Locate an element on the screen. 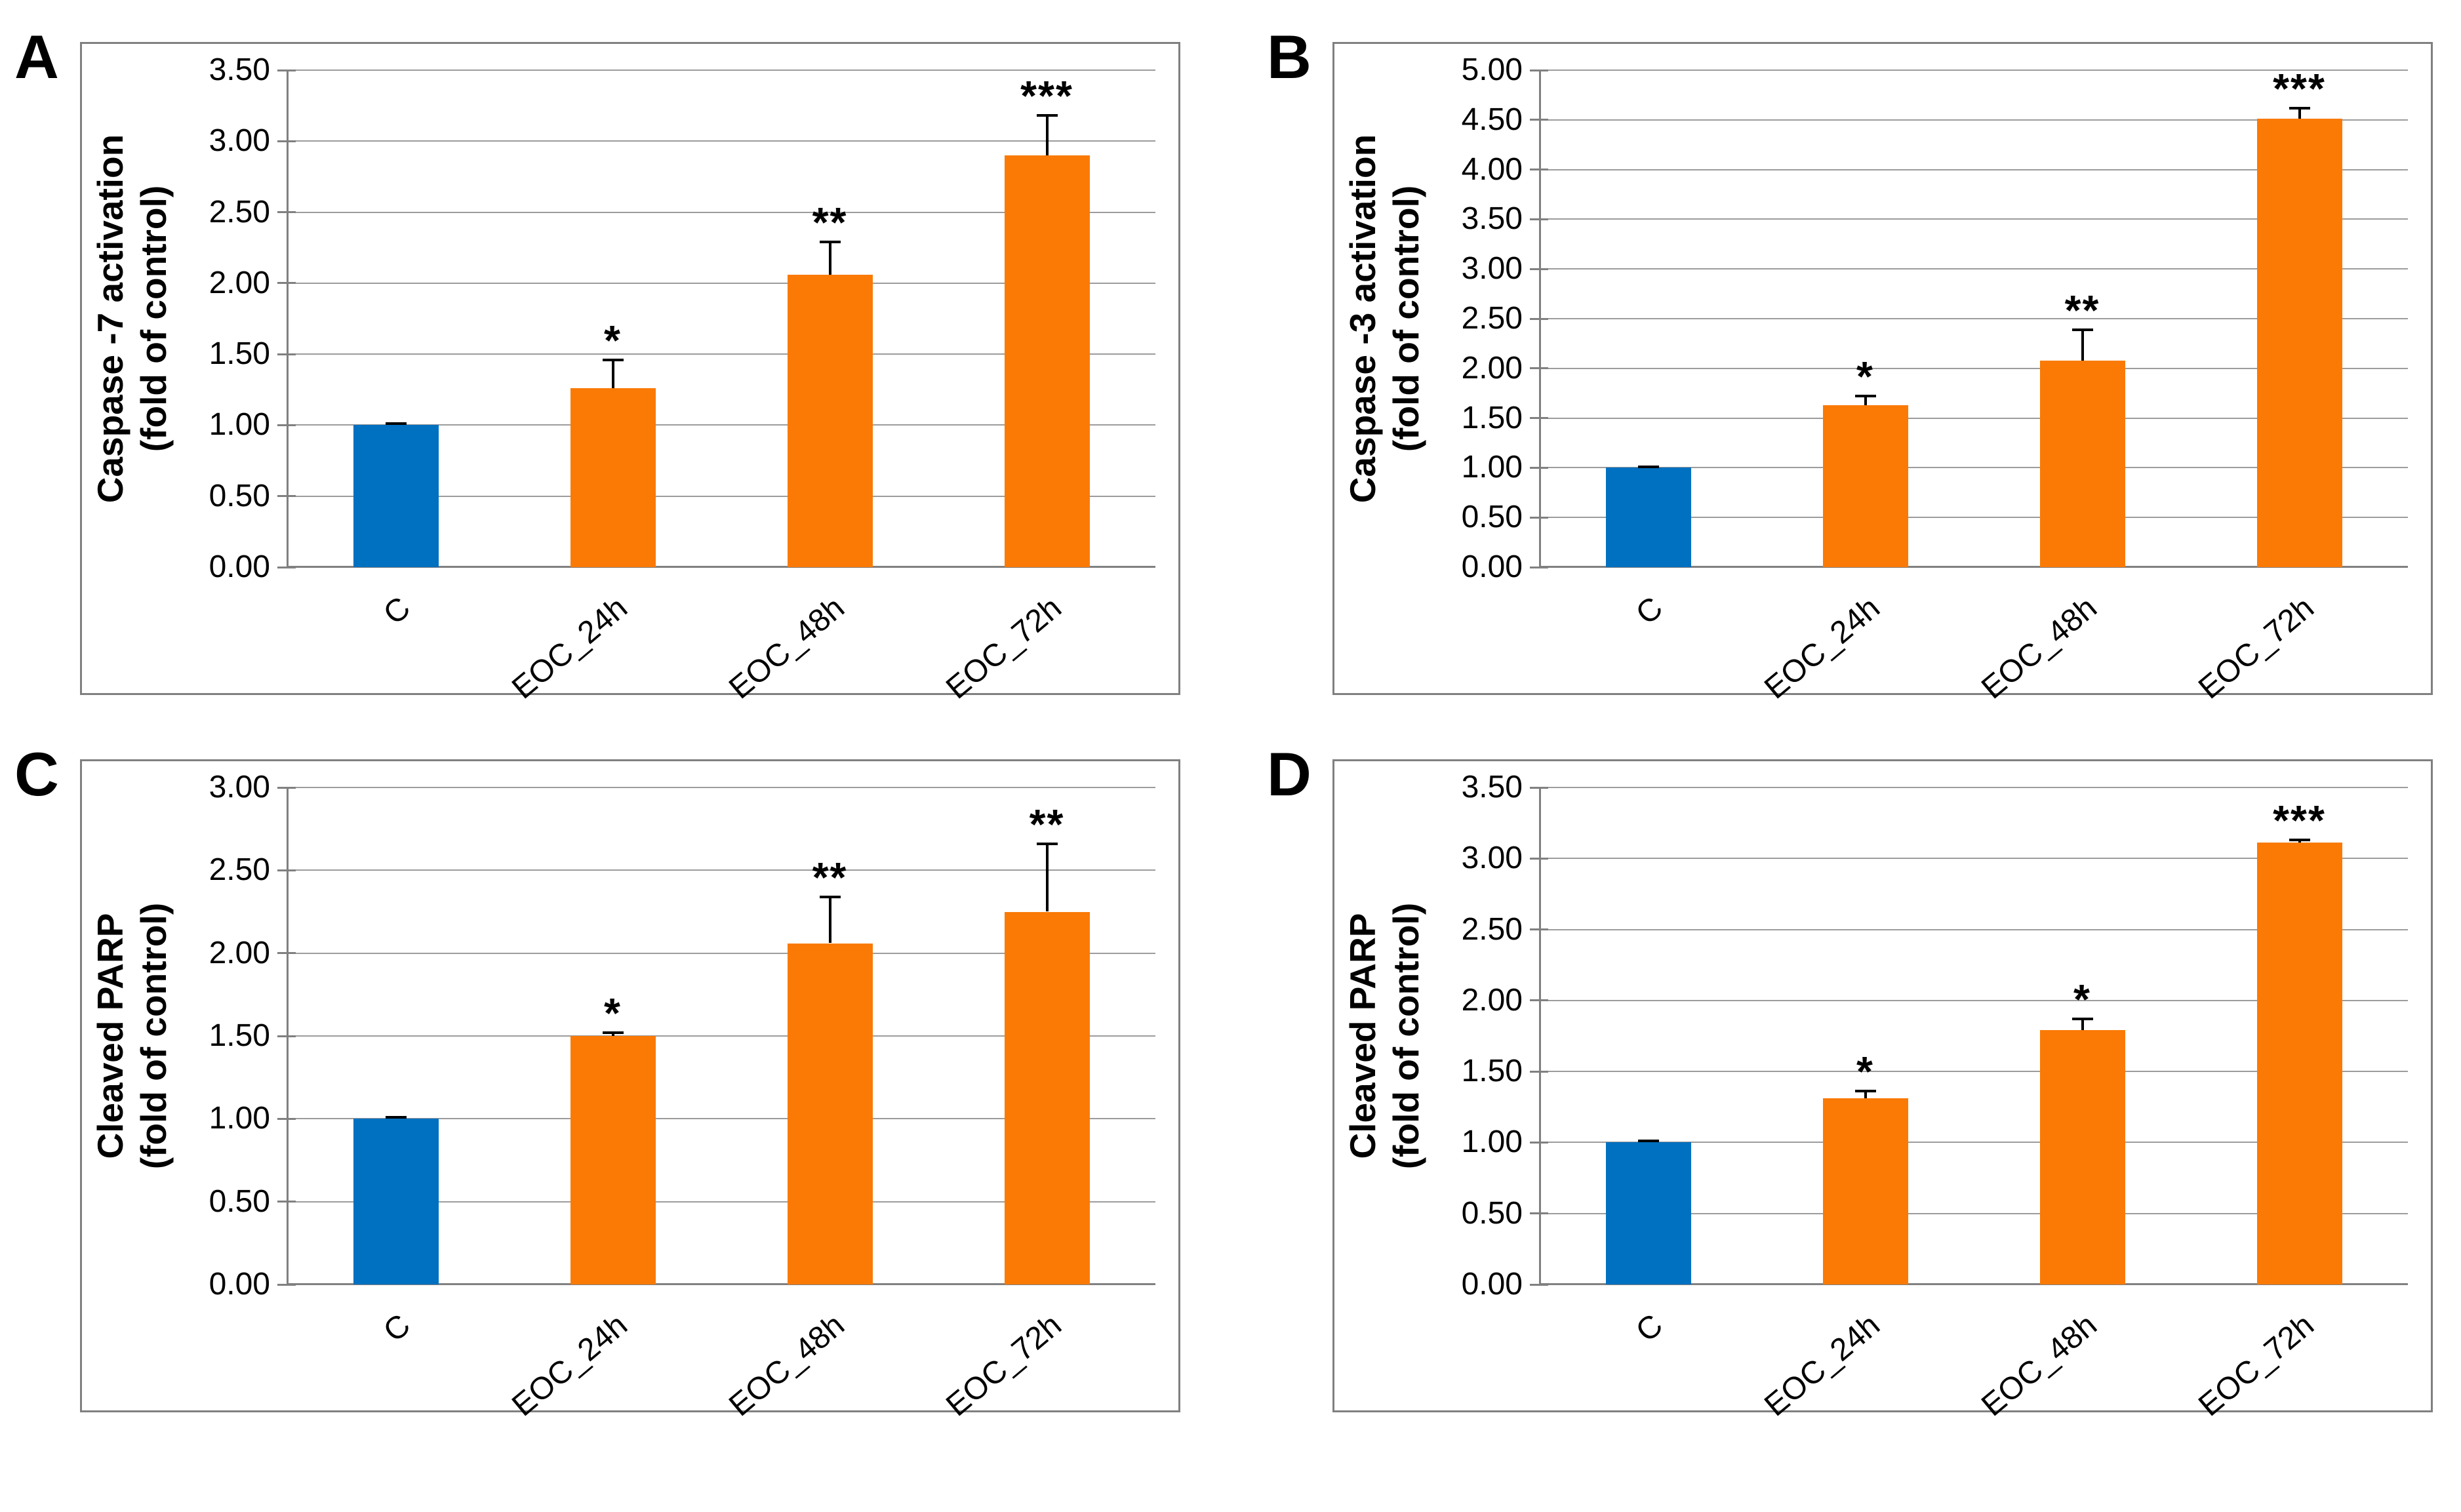 This screenshot has height=1512, width=2461. panel-c-letter: C is located at coordinates (36, 774).